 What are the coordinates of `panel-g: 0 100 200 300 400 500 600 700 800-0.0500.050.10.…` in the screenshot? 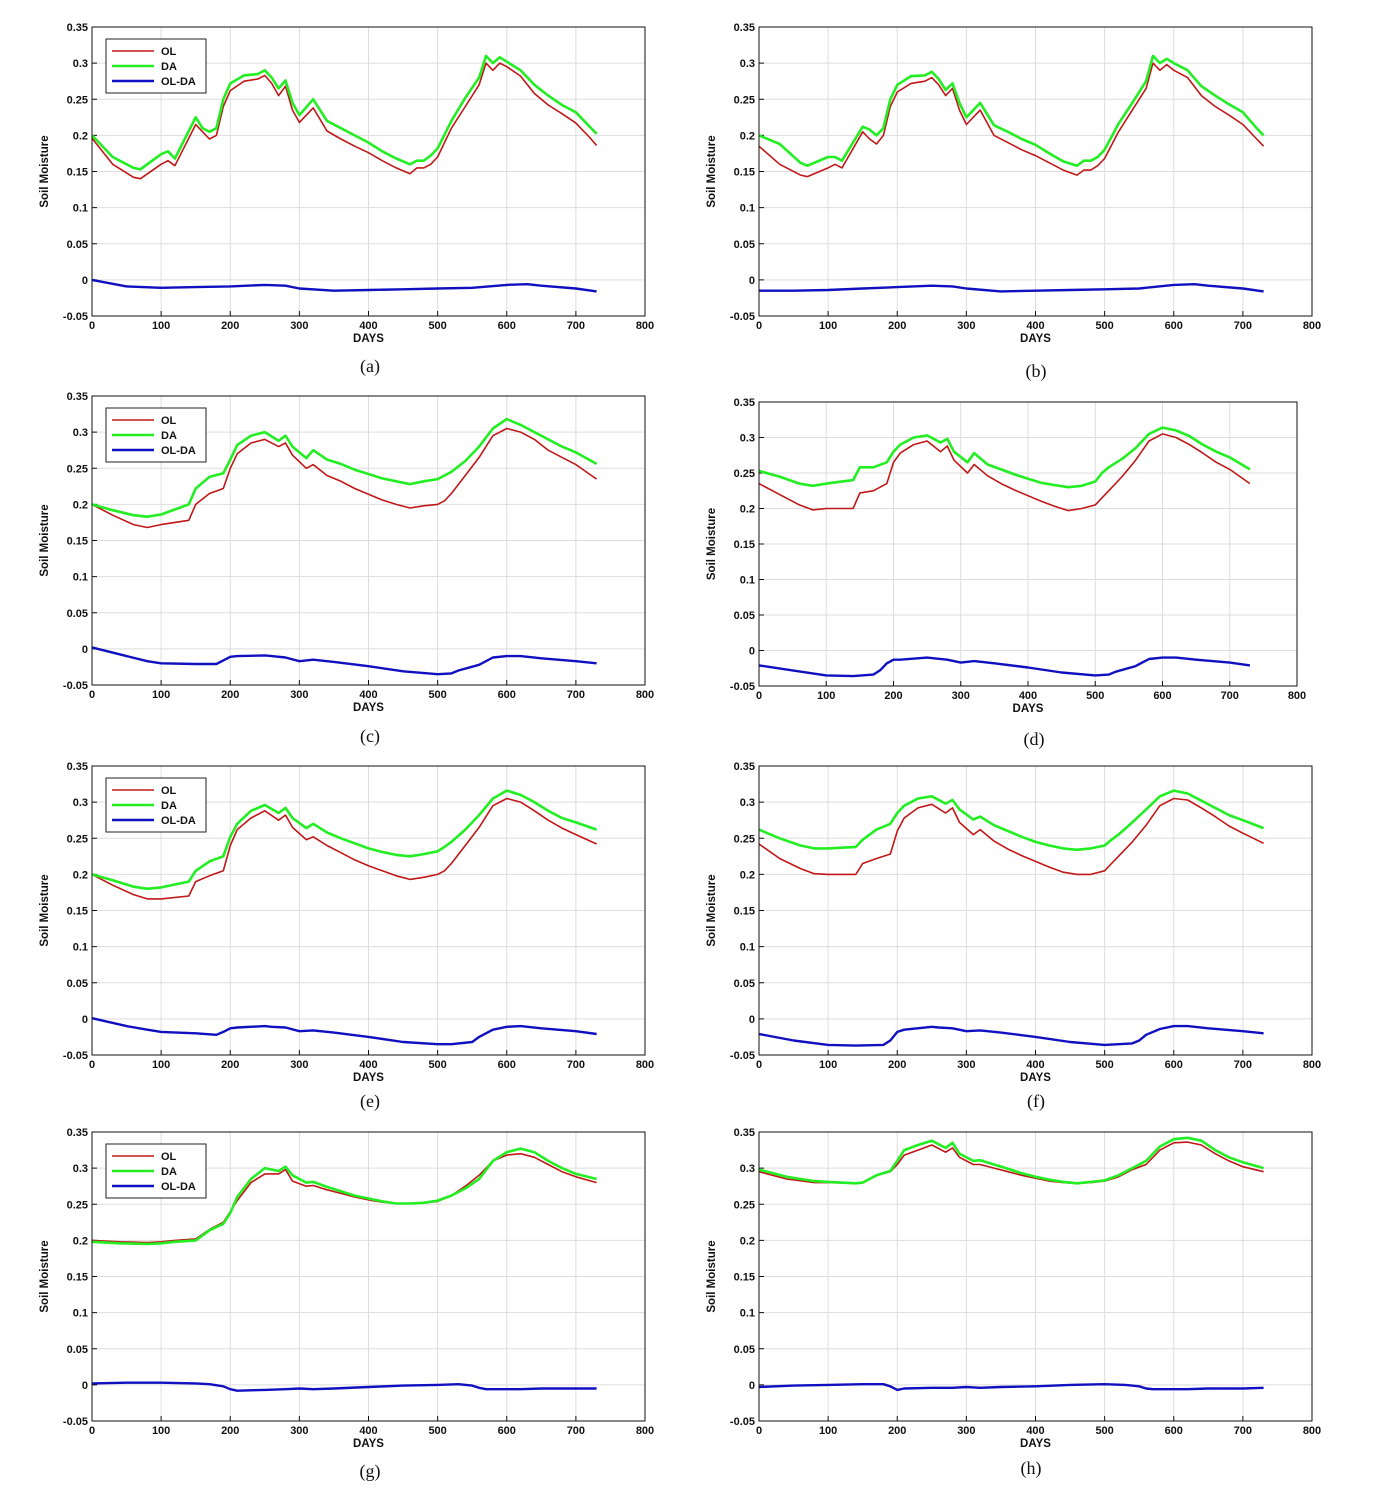 It's located at (346, 1288).